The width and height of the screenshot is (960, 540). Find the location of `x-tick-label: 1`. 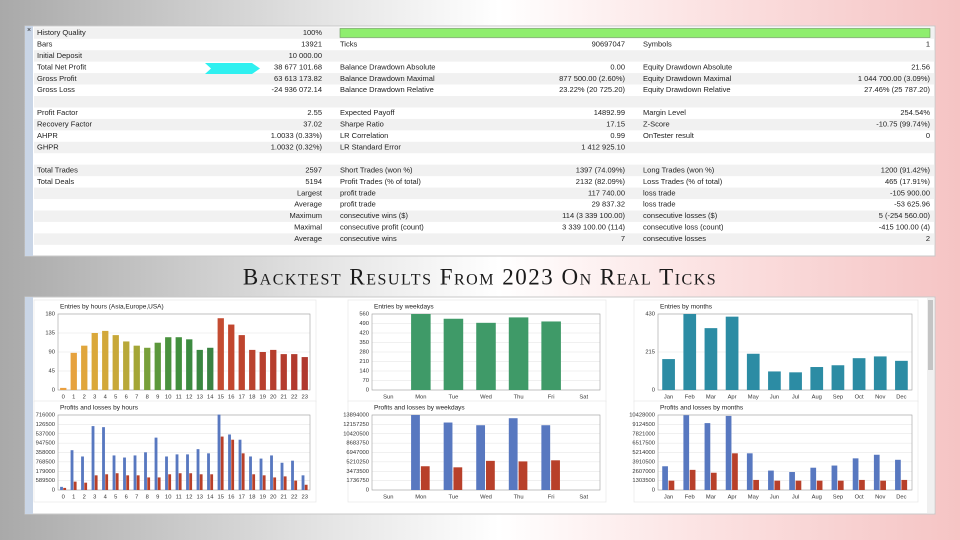

x-tick-label: 1 is located at coordinates (73, 398).